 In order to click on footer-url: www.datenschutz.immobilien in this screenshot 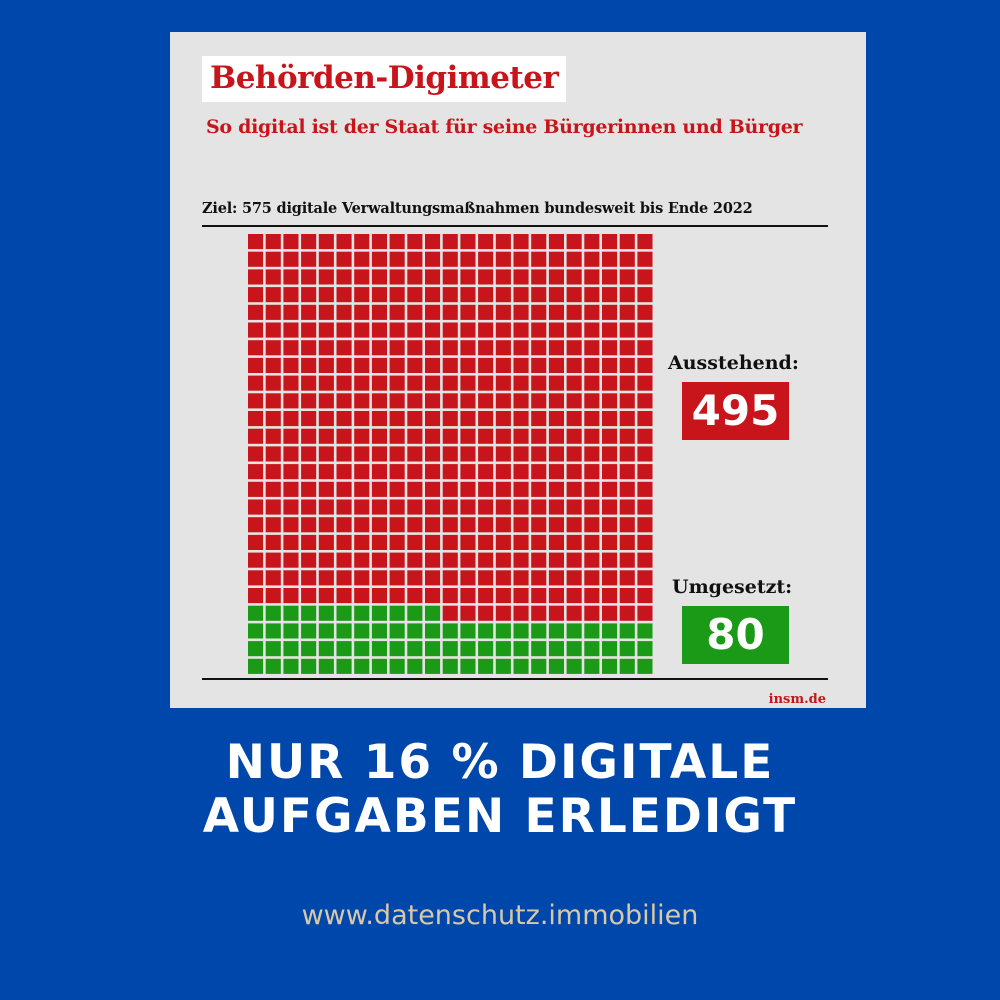, I will do `click(500, 915)`.